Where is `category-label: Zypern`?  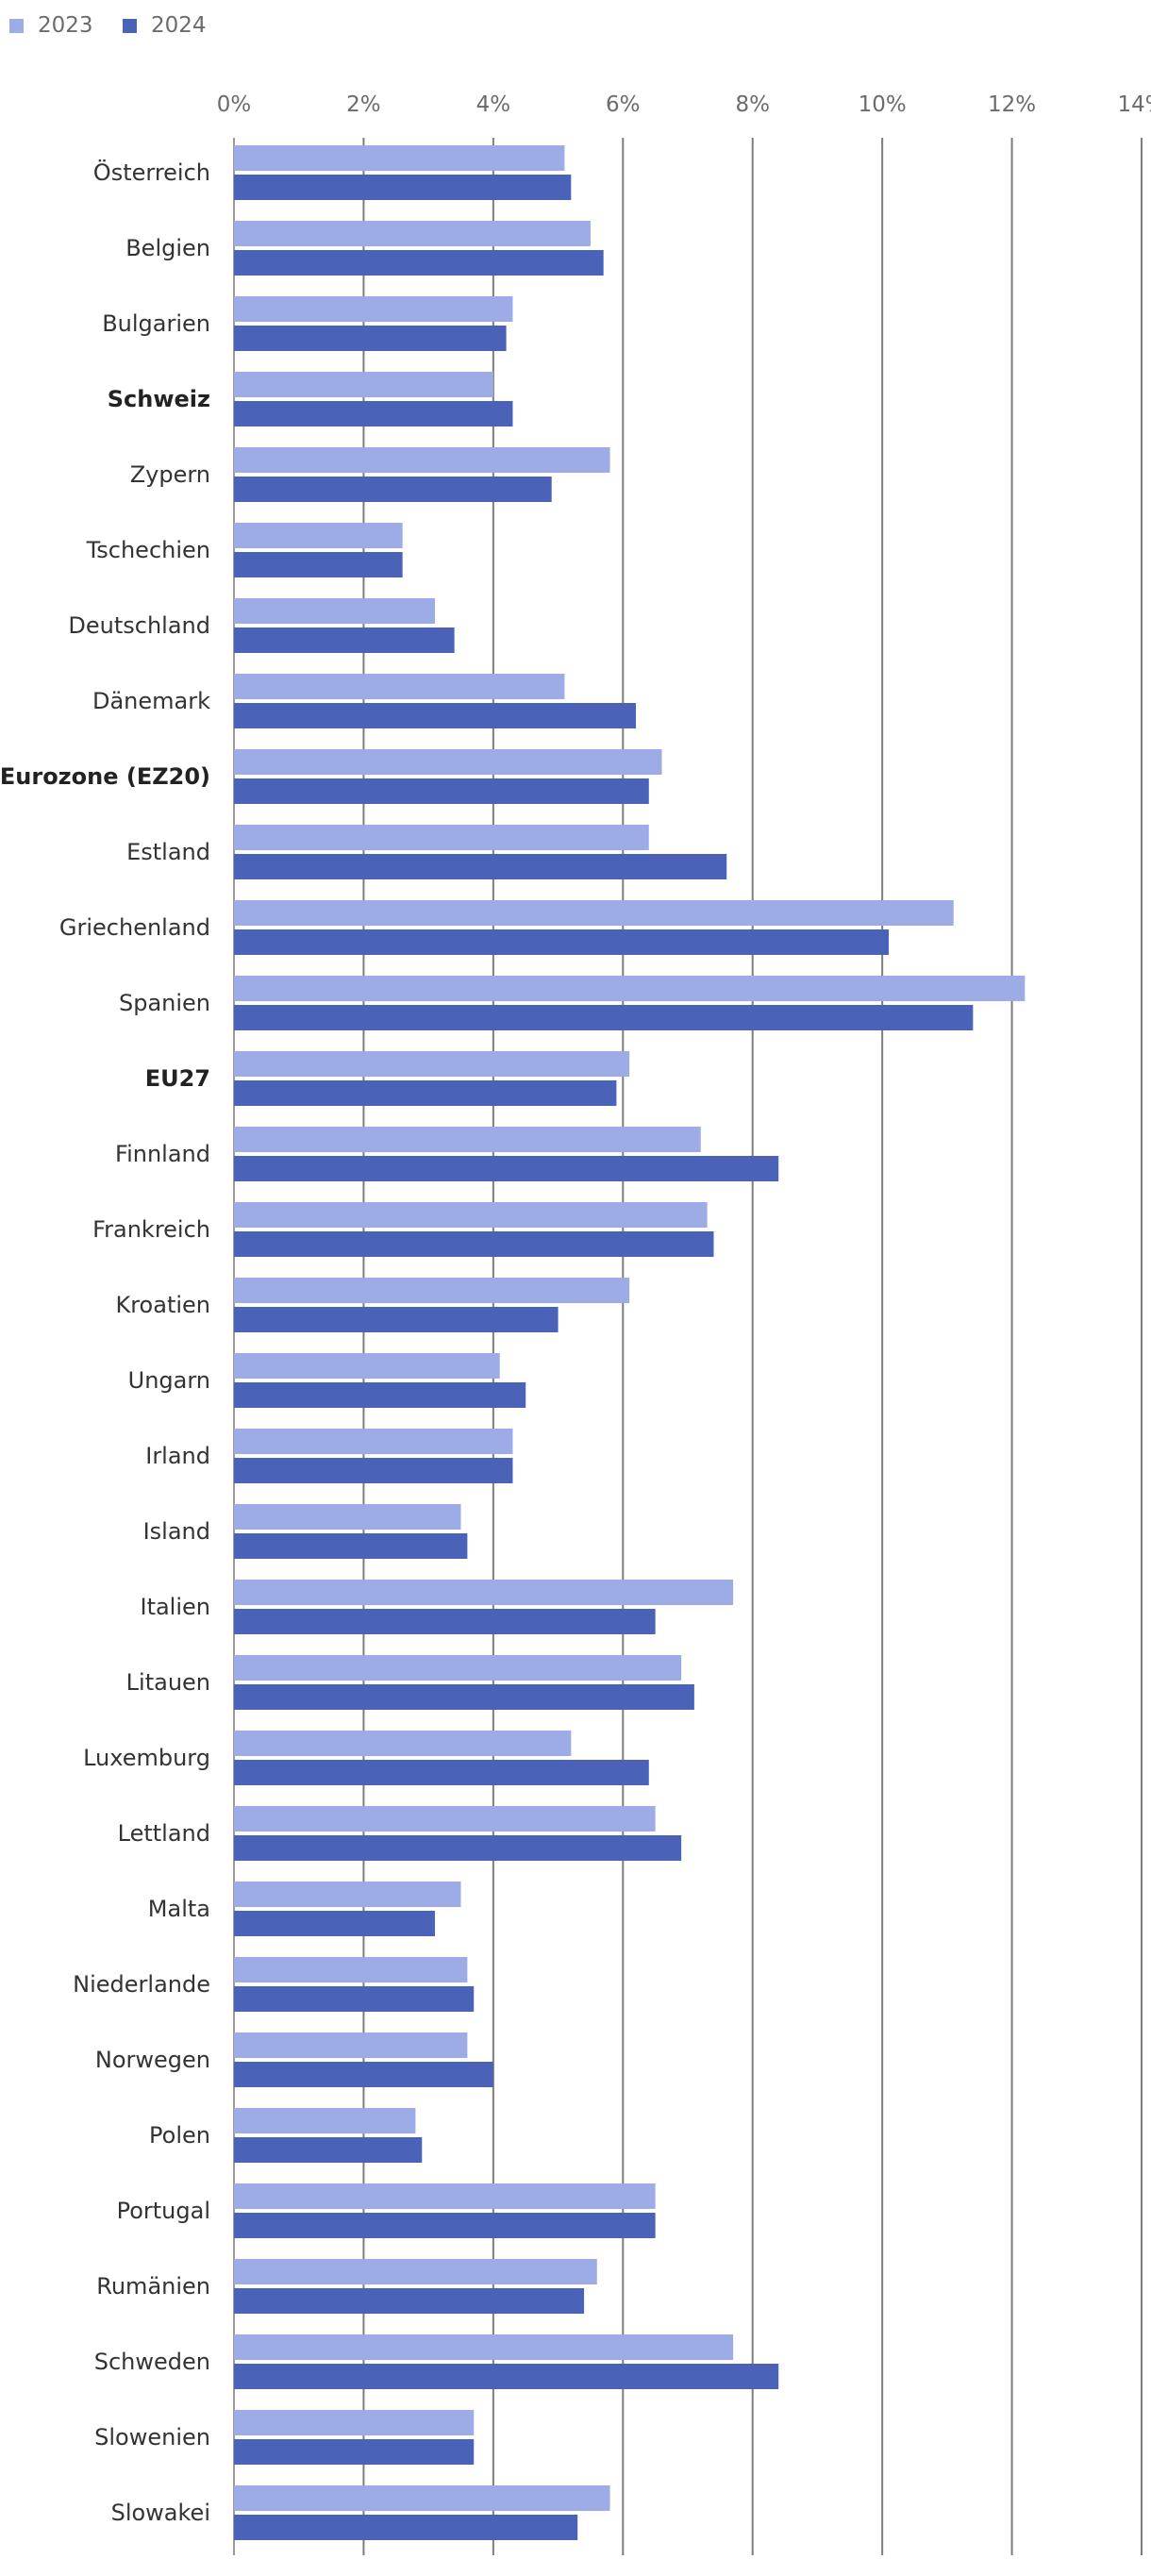
category-label: Zypern is located at coordinates (170, 474).